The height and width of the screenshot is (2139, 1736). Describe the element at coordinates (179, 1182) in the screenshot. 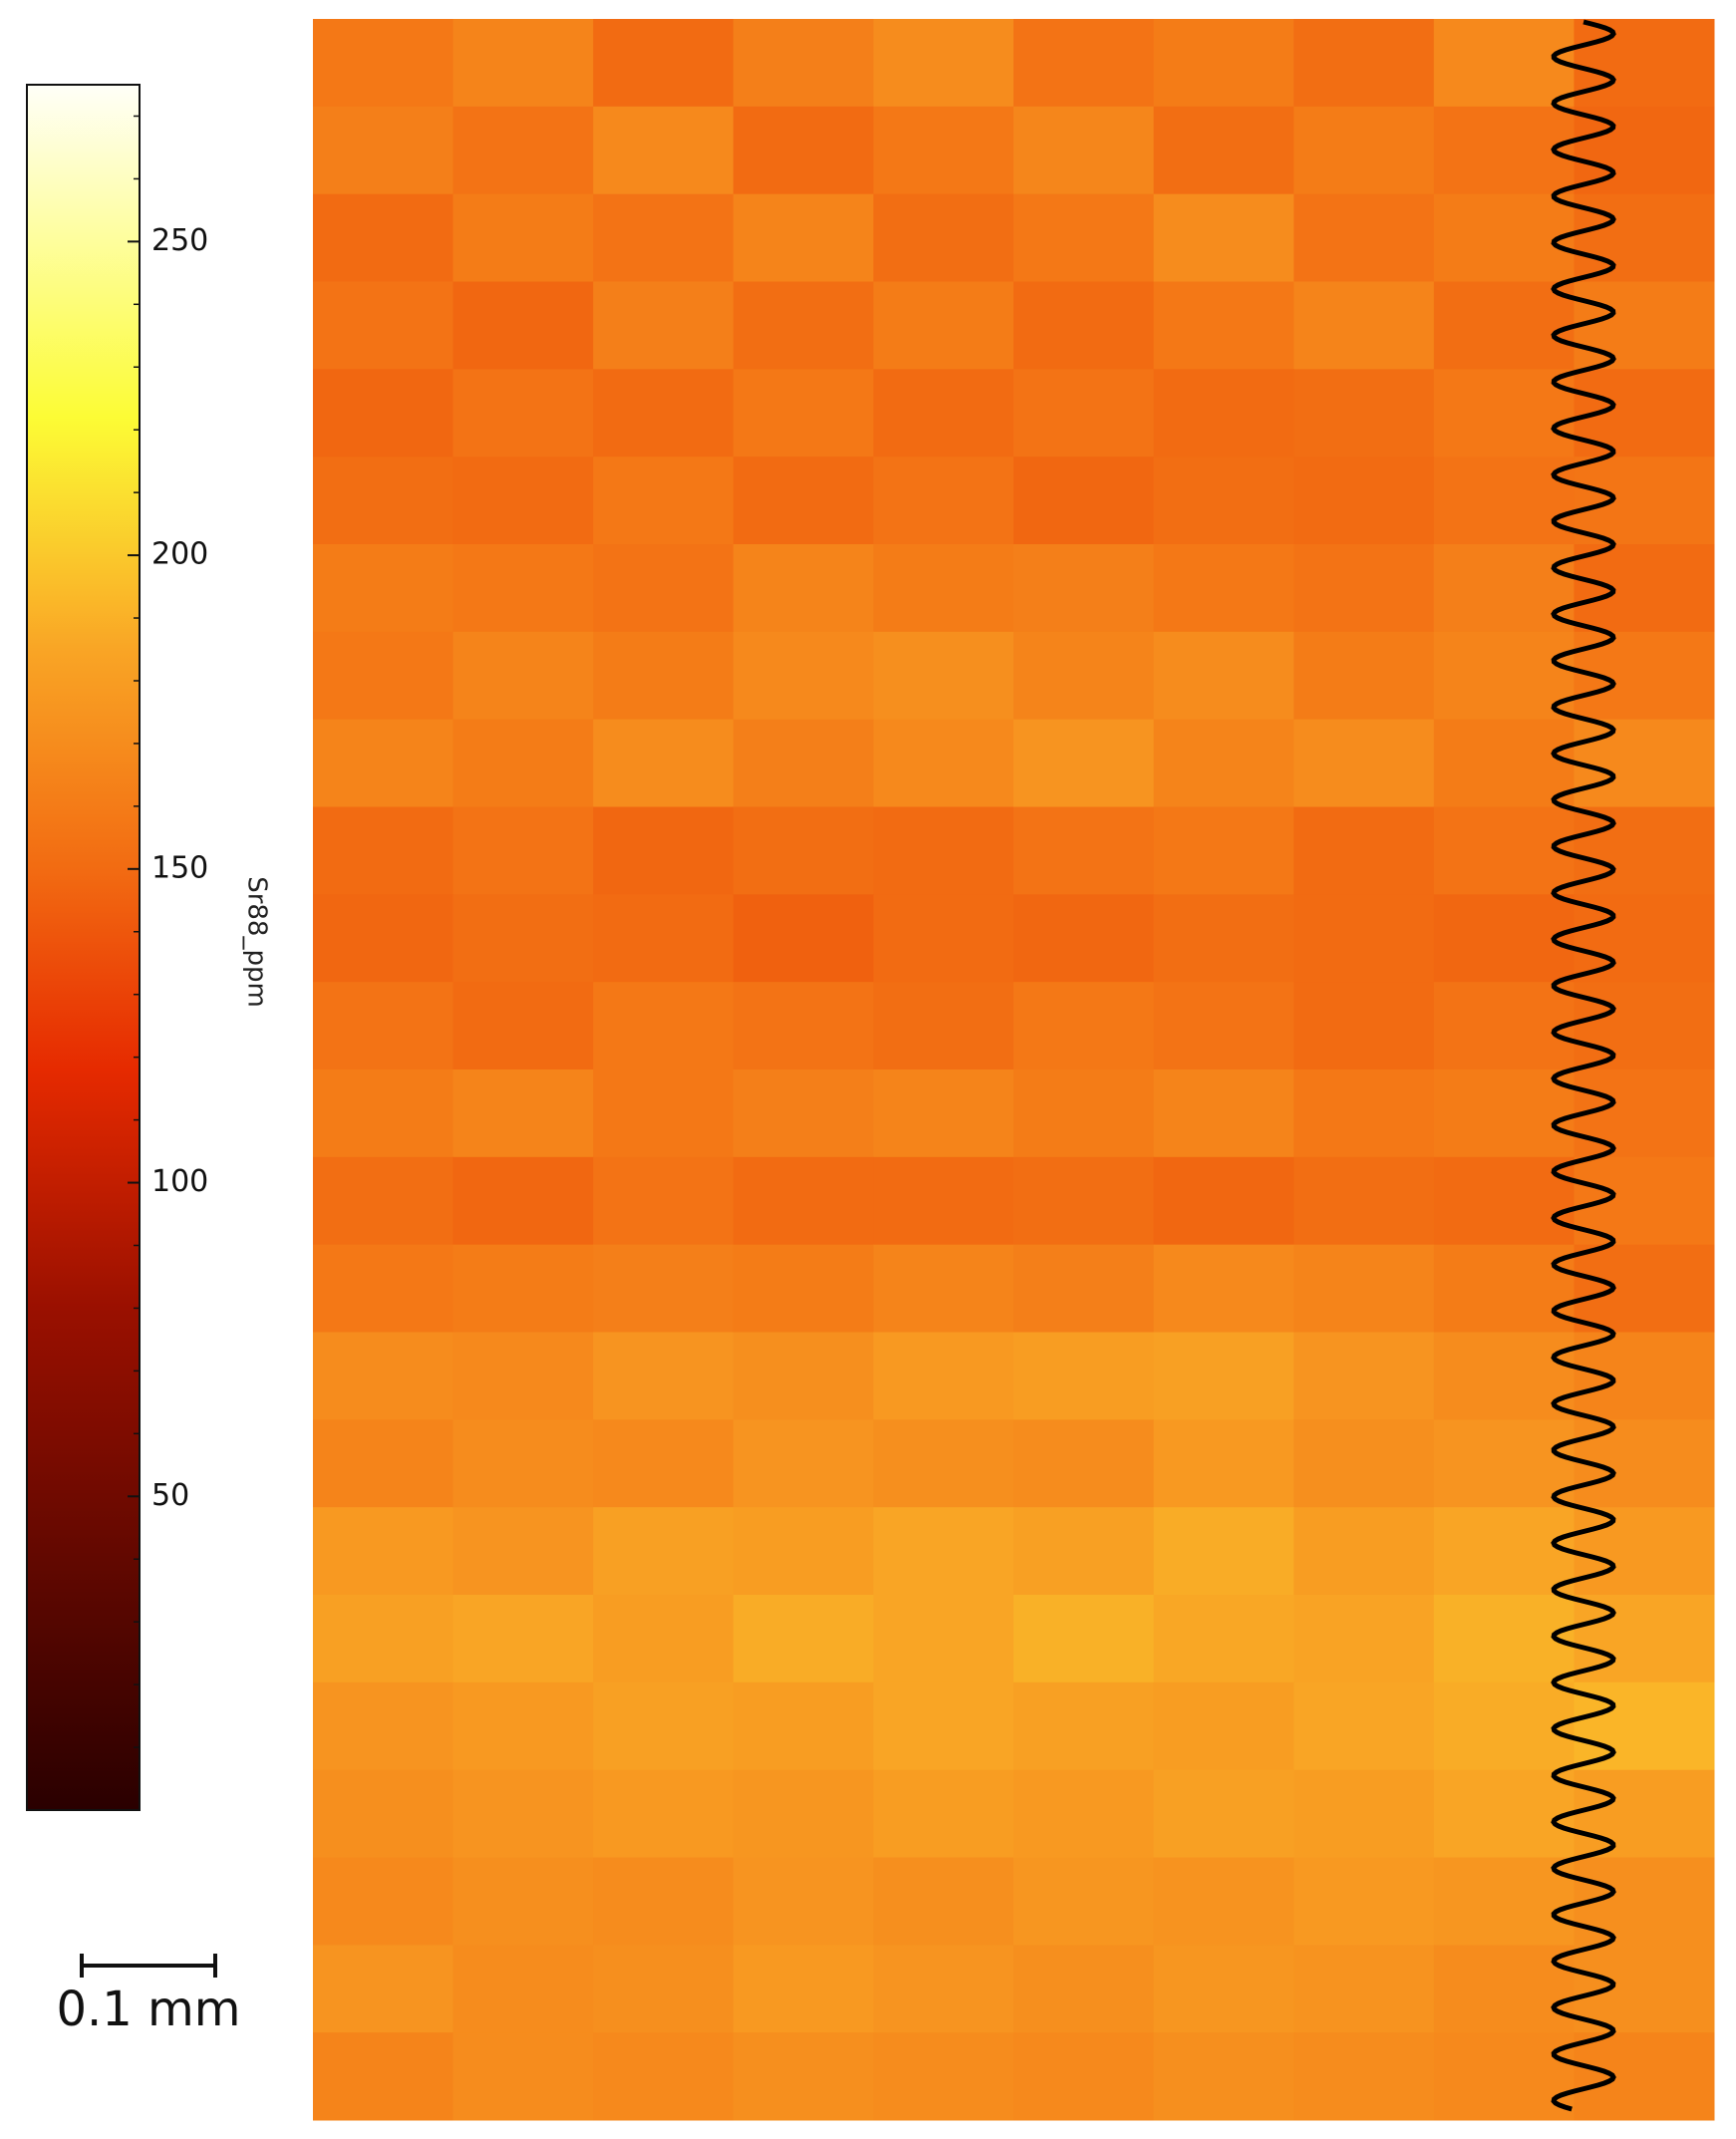

I see `colorbar-tick-label: 100` at that location.